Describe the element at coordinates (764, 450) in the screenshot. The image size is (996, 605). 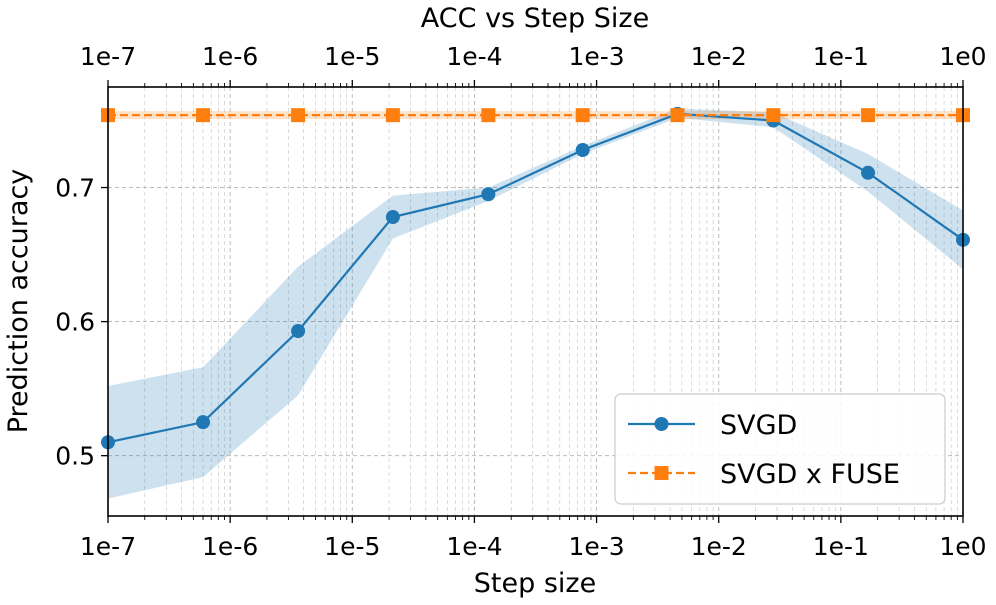
I see `legend-entries: SVGD SVGD x FUSE` at that location.